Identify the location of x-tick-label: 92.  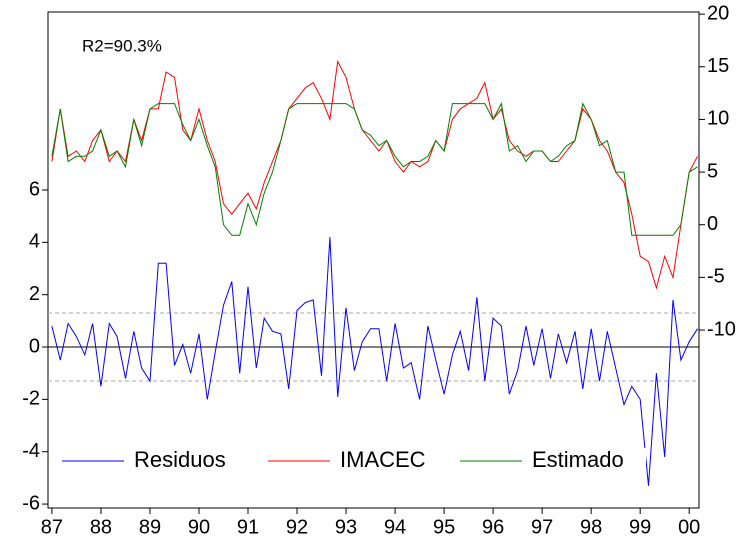
(297, 527).